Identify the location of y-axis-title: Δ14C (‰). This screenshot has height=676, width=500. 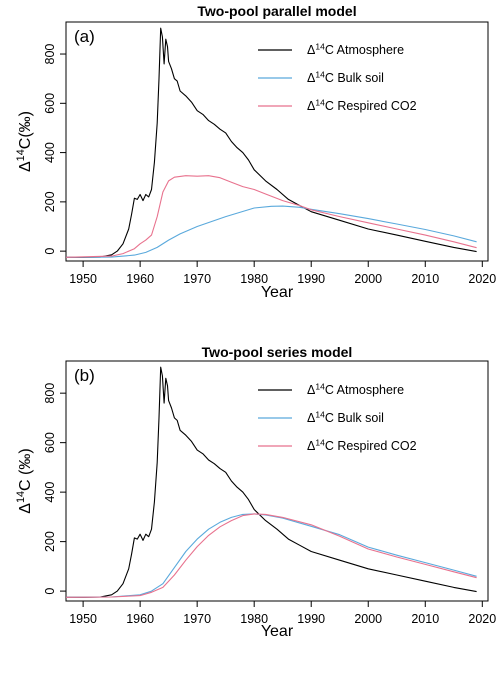
(24, 480).